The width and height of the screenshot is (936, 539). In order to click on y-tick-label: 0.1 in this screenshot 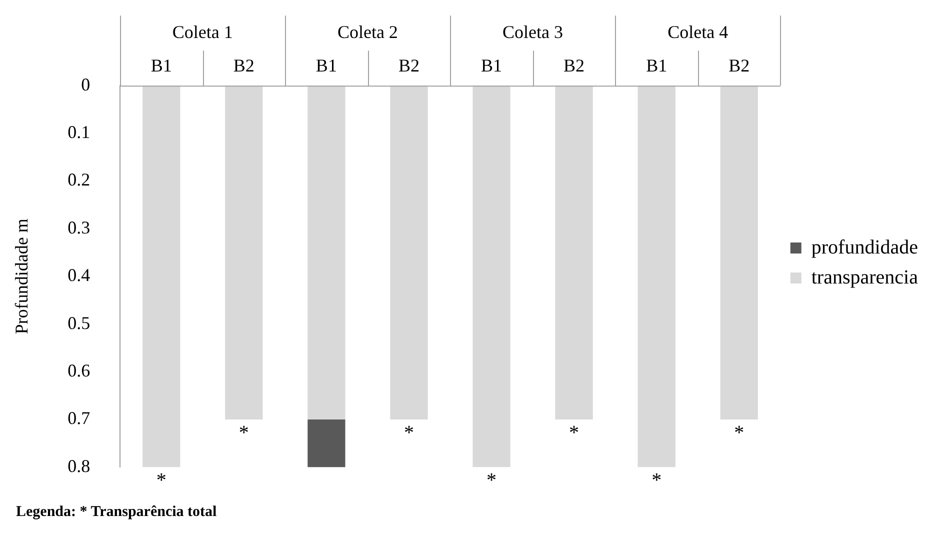, I will do `click(79, 132)`.